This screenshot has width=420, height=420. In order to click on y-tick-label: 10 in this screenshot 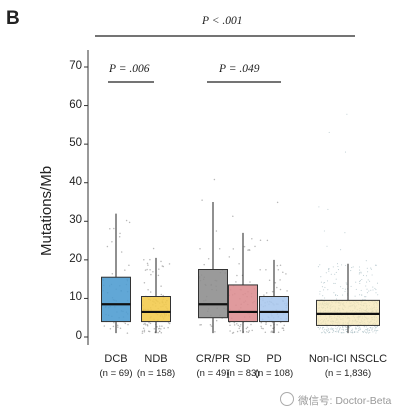, I will do `click(75, 297)`.